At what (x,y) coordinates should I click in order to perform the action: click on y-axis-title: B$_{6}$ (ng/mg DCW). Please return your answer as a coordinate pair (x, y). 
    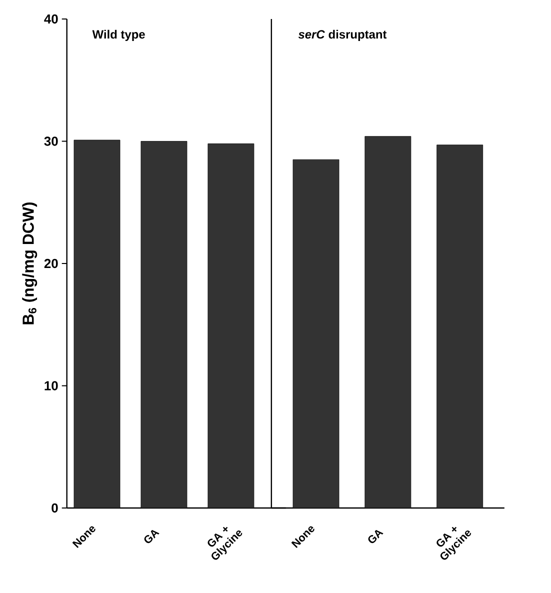
    Looking at the image, I should click on (30, 263).